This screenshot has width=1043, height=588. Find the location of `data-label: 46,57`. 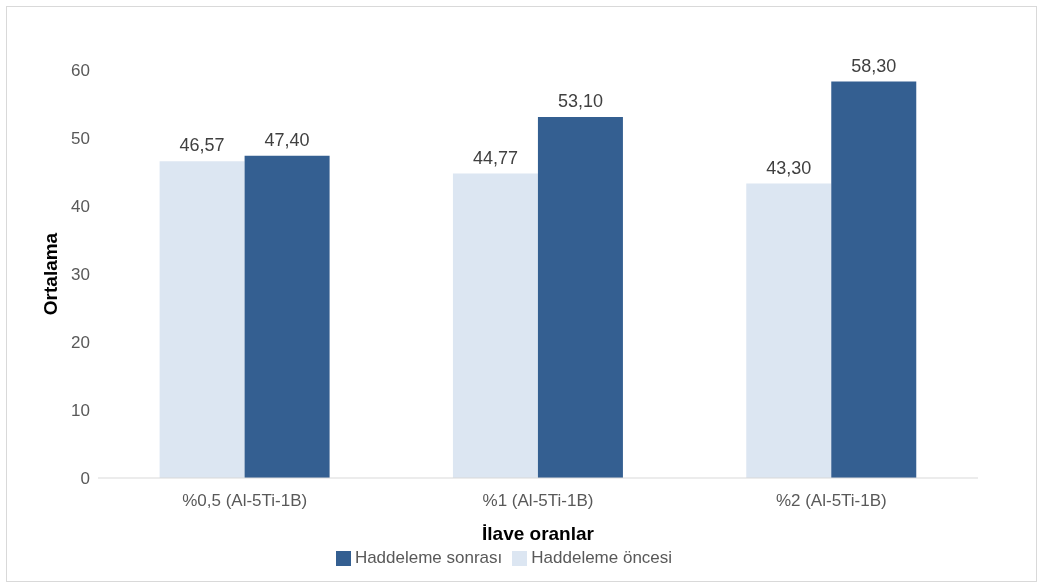

data-label: 46,57 is located at coordinates (202, 145).